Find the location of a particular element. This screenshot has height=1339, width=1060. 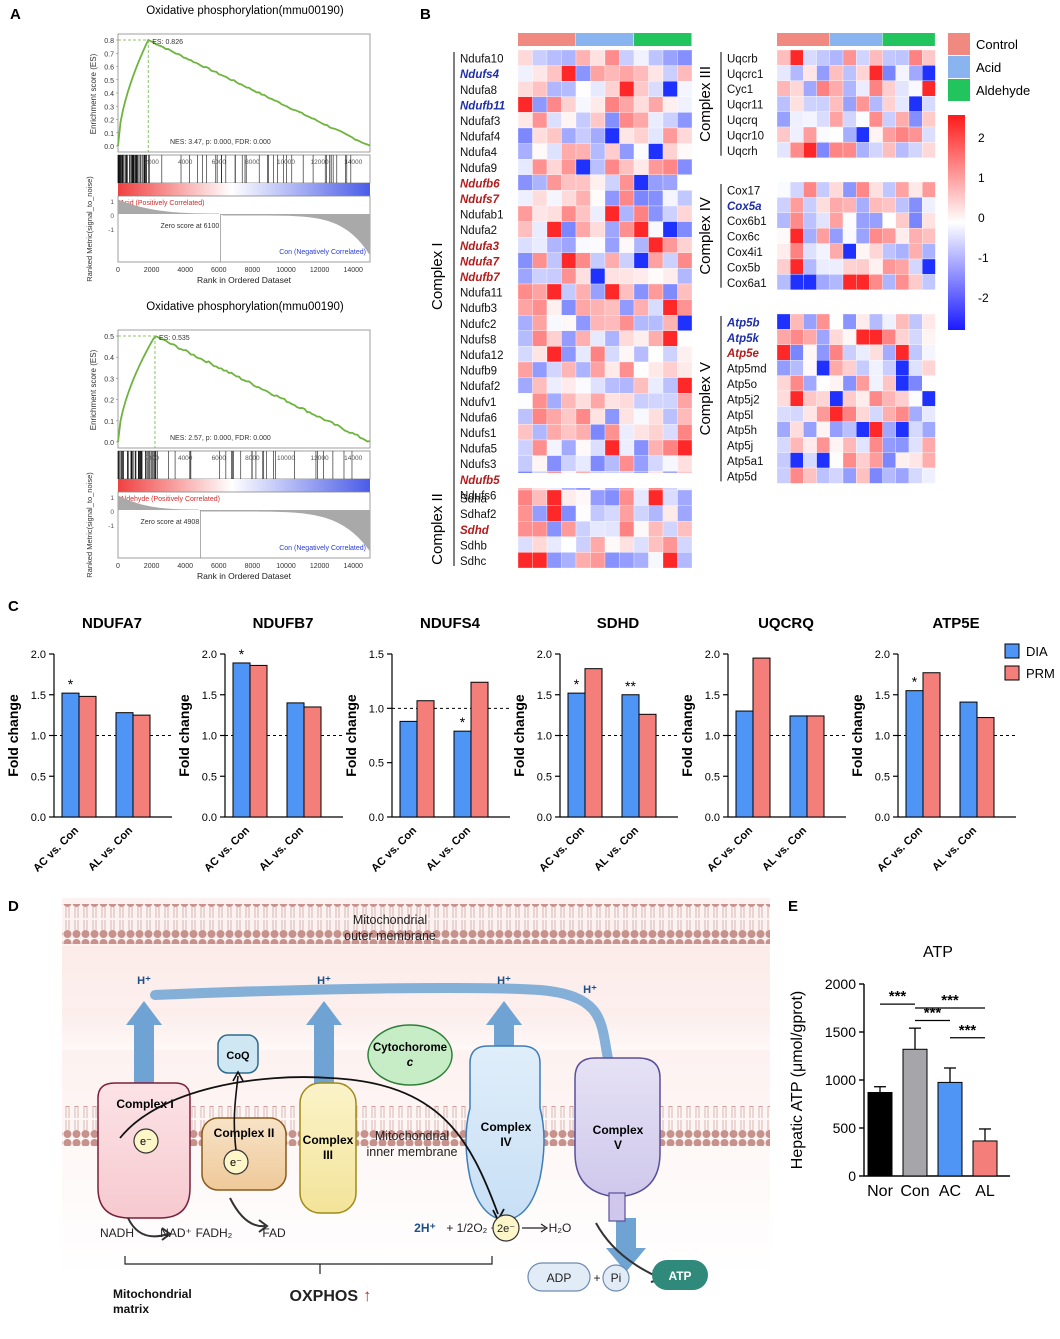

x-category-label: Con is located at coordinates (914, 1191).